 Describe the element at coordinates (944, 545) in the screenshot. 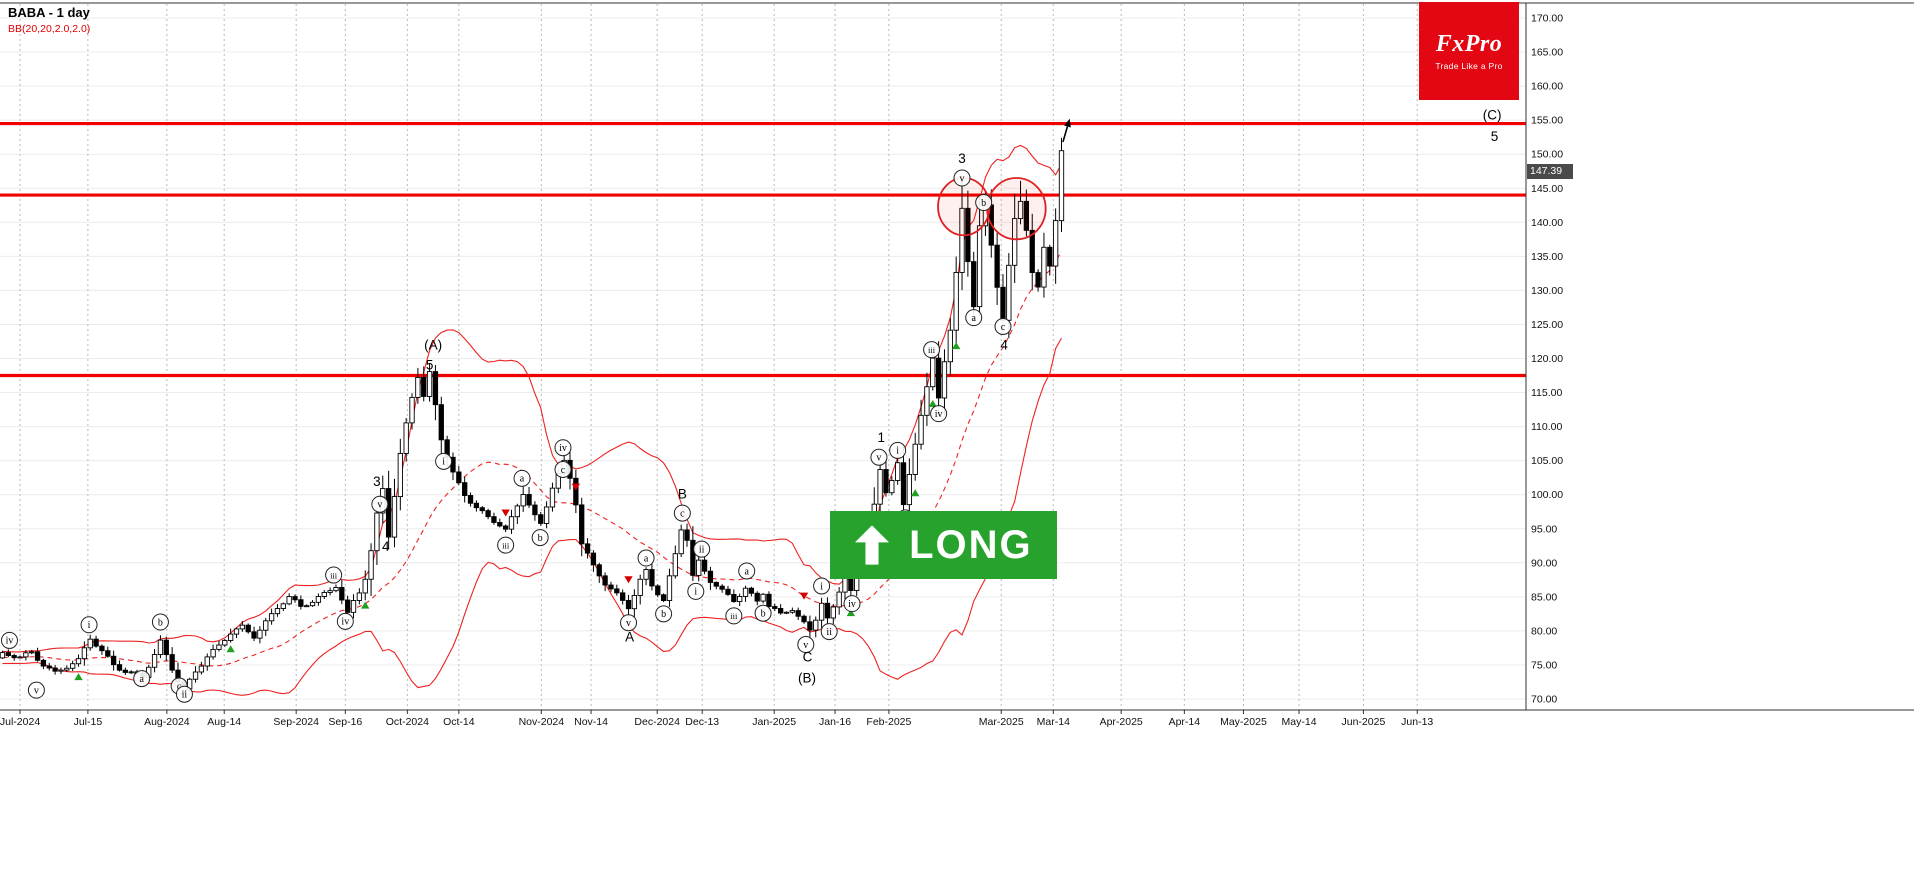

I see `long-signal-banner: LONG` at that location.